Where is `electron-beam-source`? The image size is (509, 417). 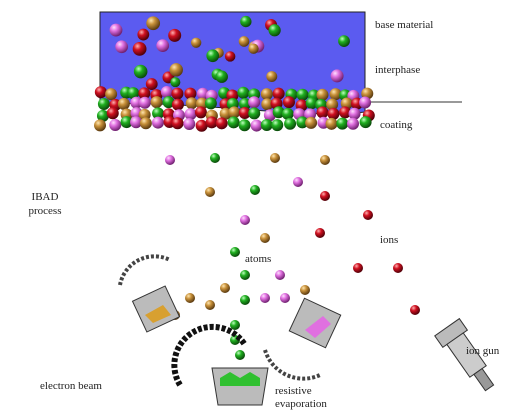 electron-beam-source is located at coordinates (149, 293).